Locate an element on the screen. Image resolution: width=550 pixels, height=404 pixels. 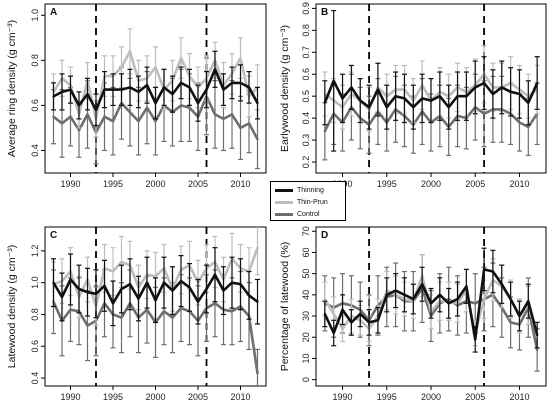
legend-item-thinning: Thinning is located at coordinates (299, 190).